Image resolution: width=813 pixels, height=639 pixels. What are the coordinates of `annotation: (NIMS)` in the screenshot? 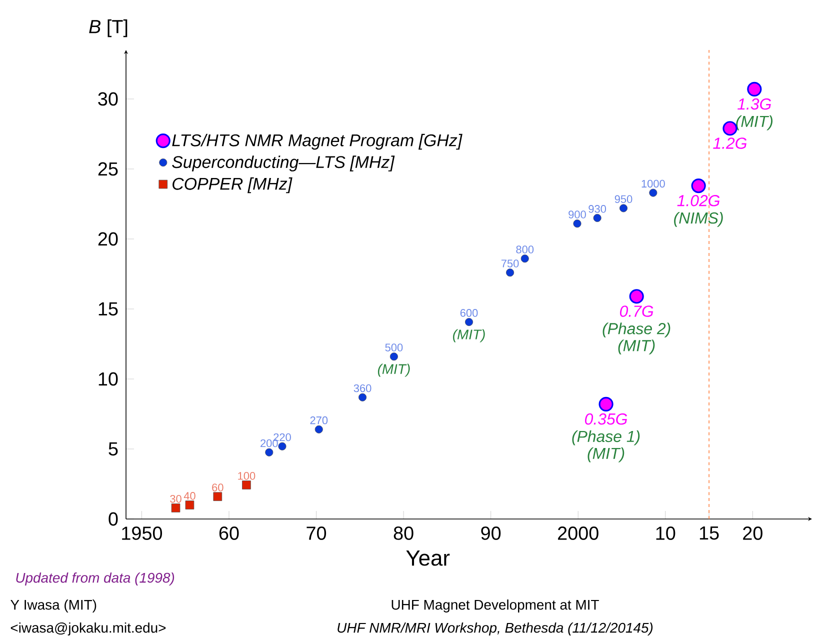 It's located at (698, 219).